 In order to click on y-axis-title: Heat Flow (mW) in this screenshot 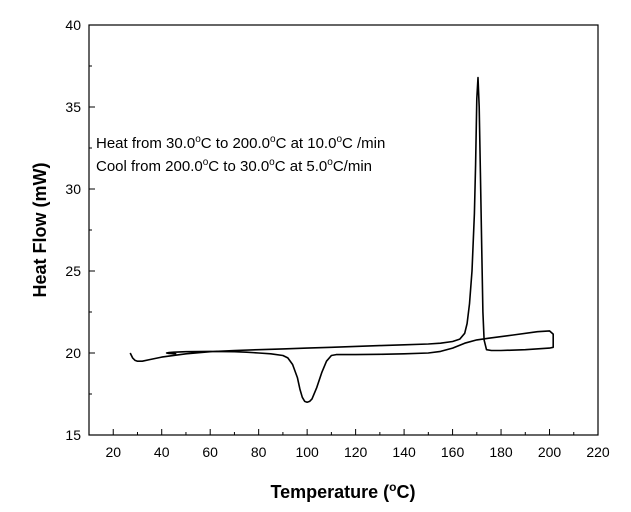, I will do `click(40, 230)`.